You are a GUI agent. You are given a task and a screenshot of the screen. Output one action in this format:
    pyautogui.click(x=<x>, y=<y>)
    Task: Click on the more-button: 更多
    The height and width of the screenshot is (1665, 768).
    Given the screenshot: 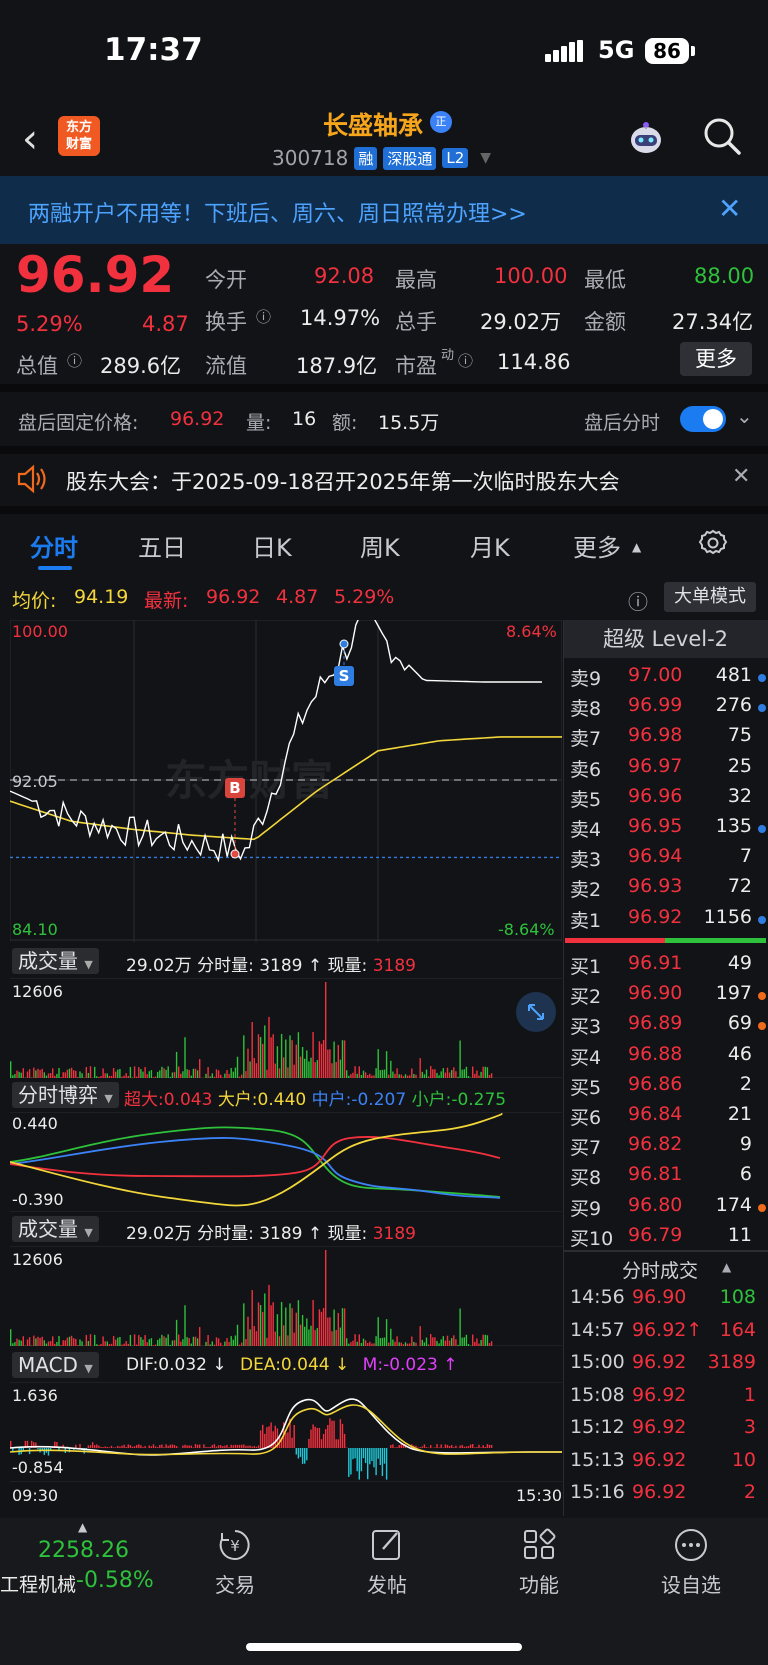 What is the action you would take?
    pyautogui.click(x=716, y=359)
    